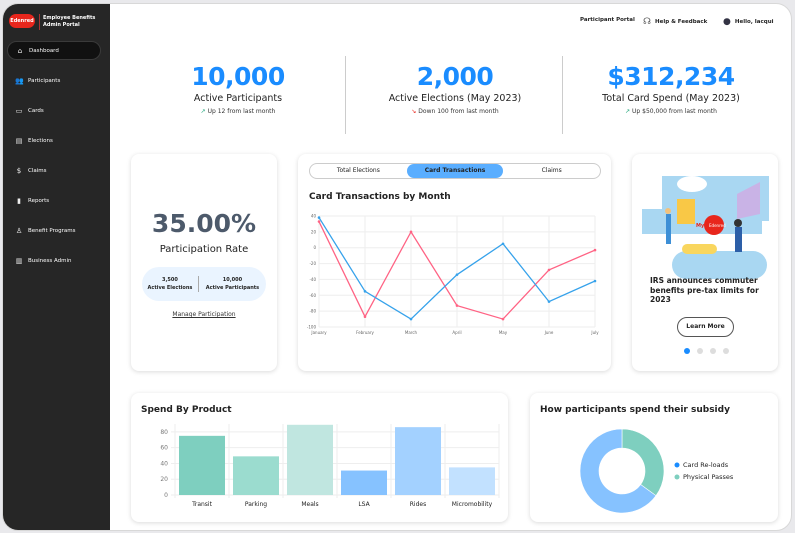  I want to click on building-icon: ▥, so click(19, 260).